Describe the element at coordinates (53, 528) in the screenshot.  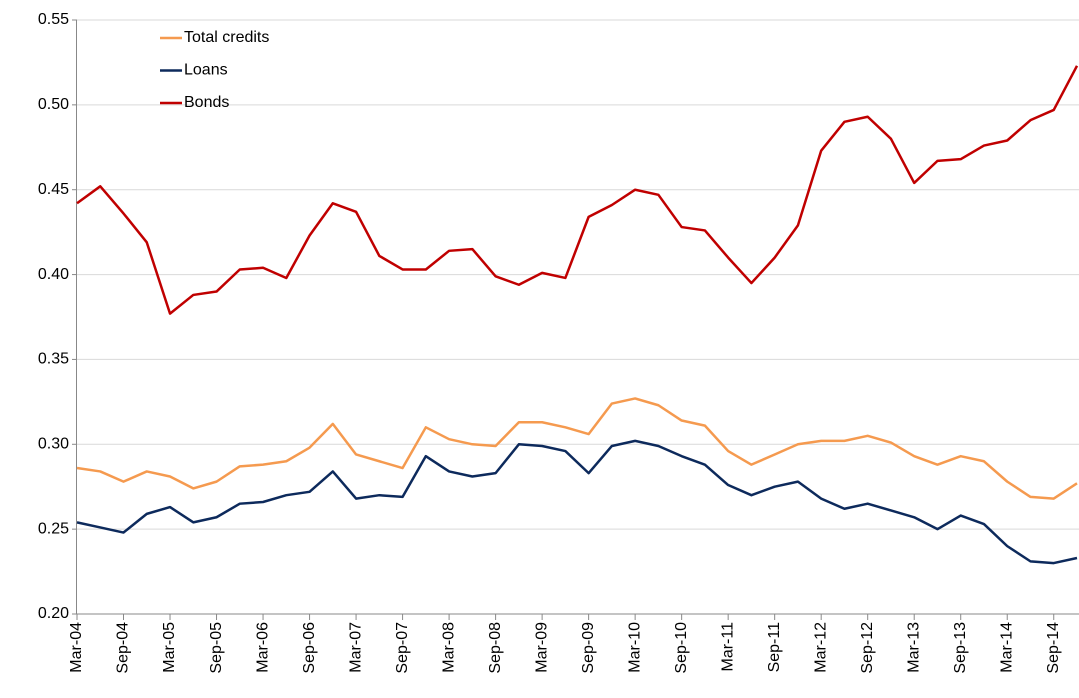
I see `y-tick-label: 0.25` at that location.